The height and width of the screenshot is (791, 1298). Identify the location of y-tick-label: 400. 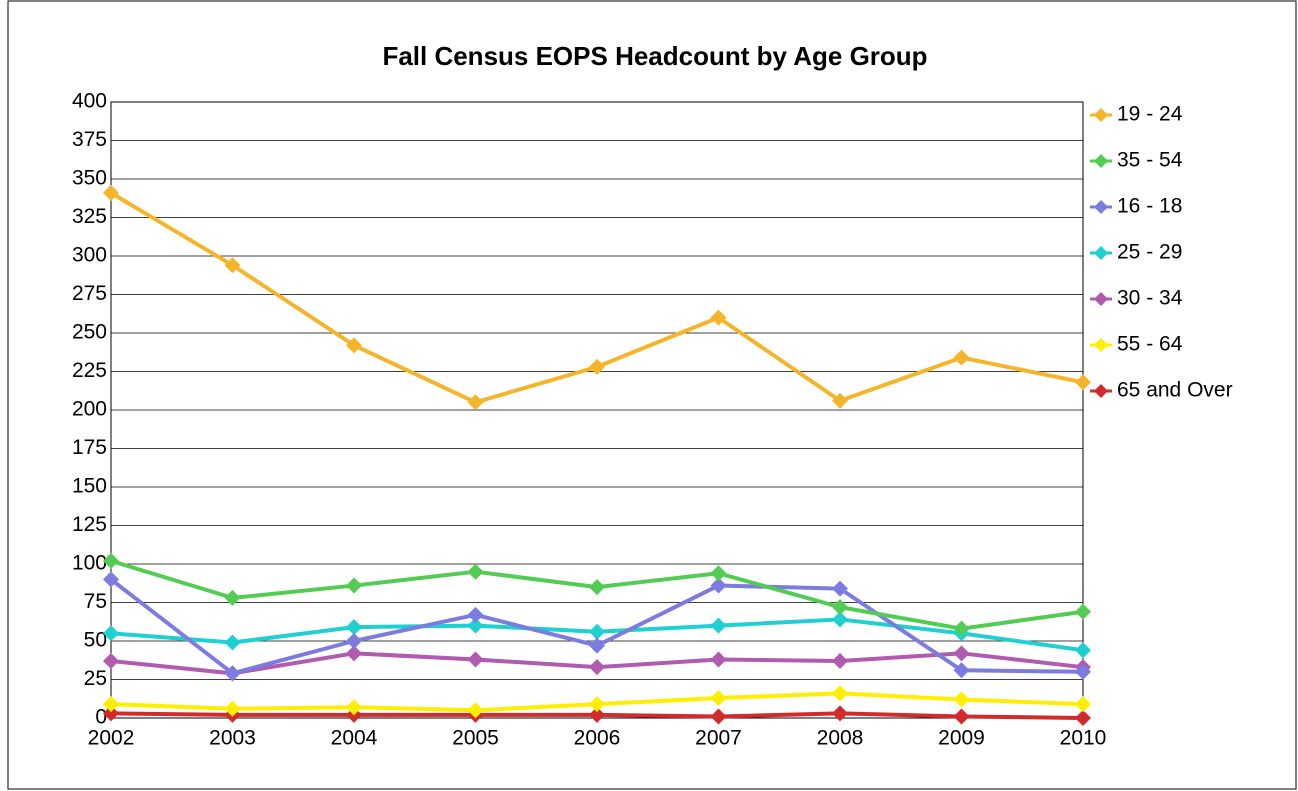
(89, 101).